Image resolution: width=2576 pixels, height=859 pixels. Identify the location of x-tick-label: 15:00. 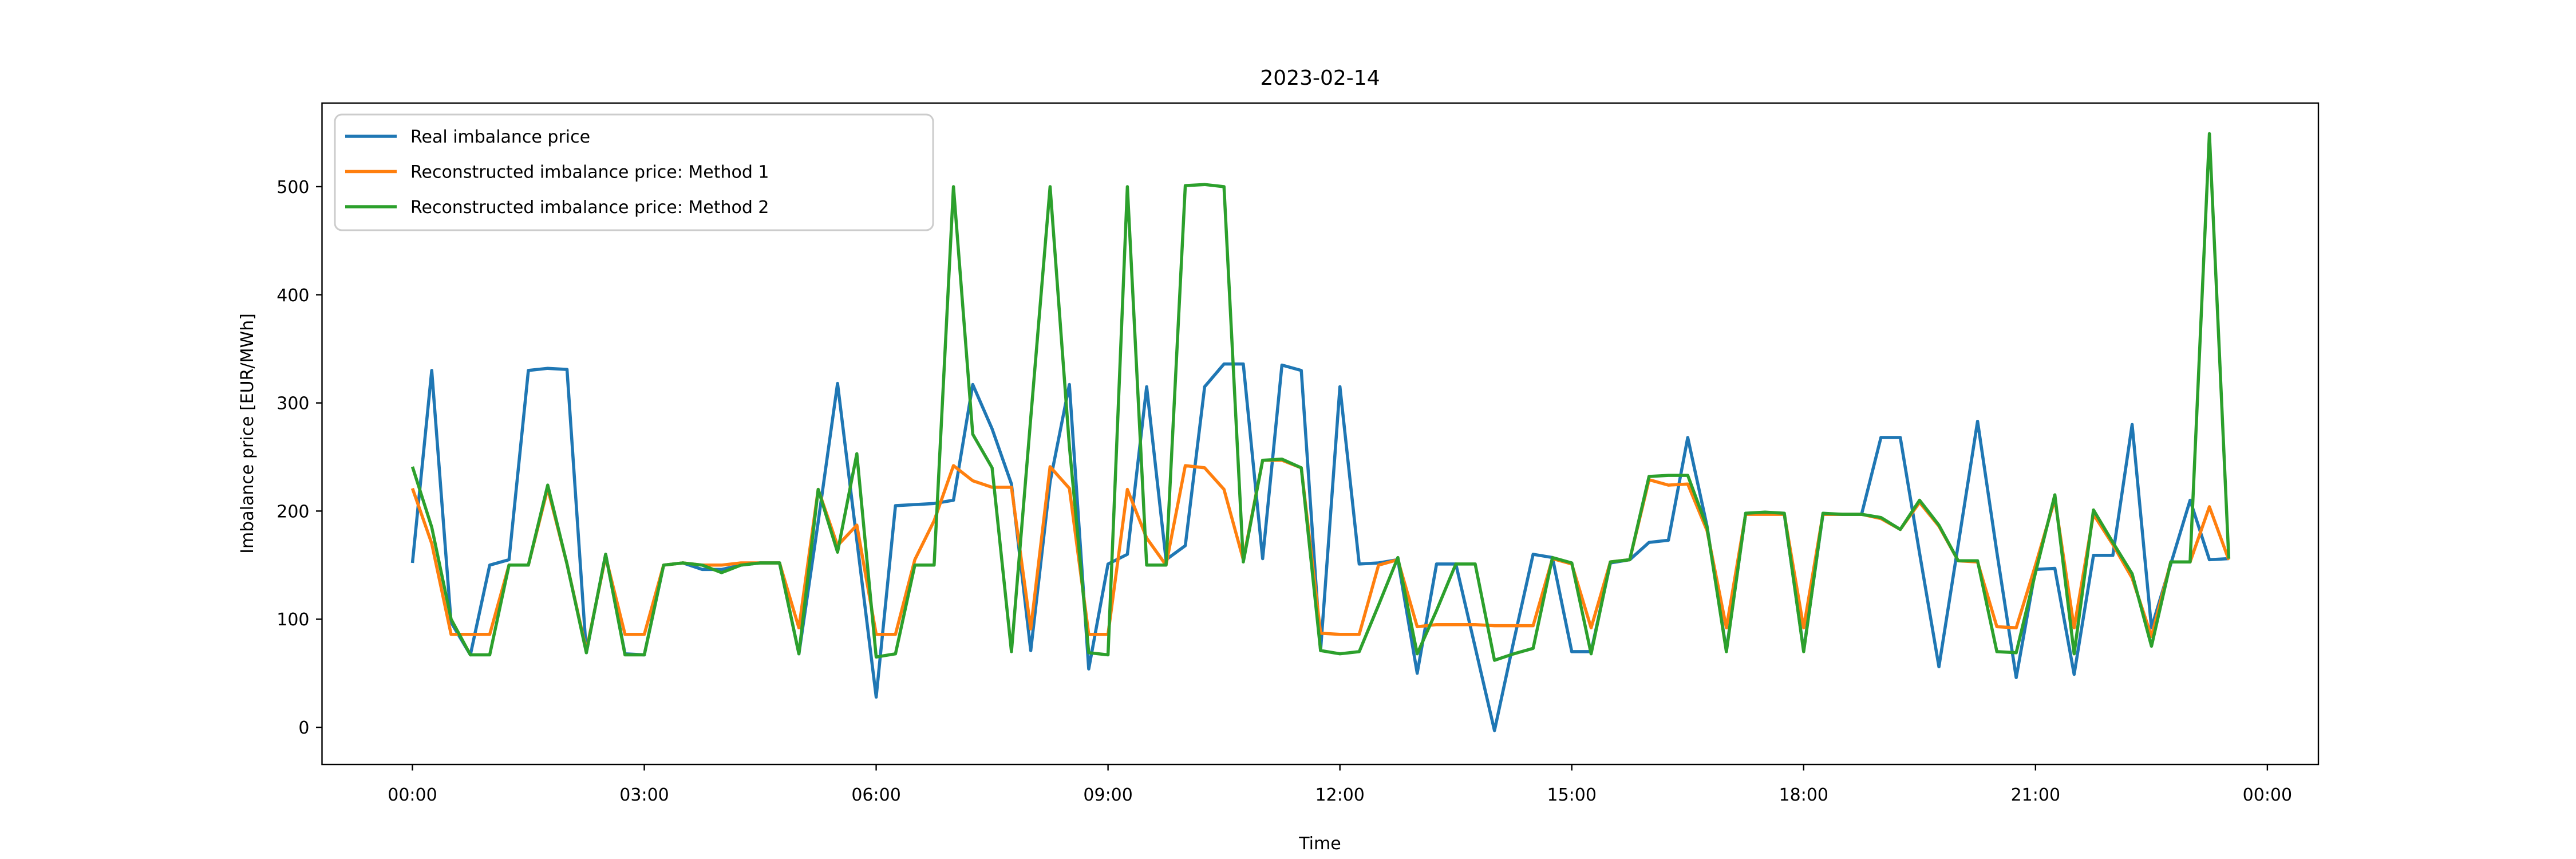
(1571, 795).